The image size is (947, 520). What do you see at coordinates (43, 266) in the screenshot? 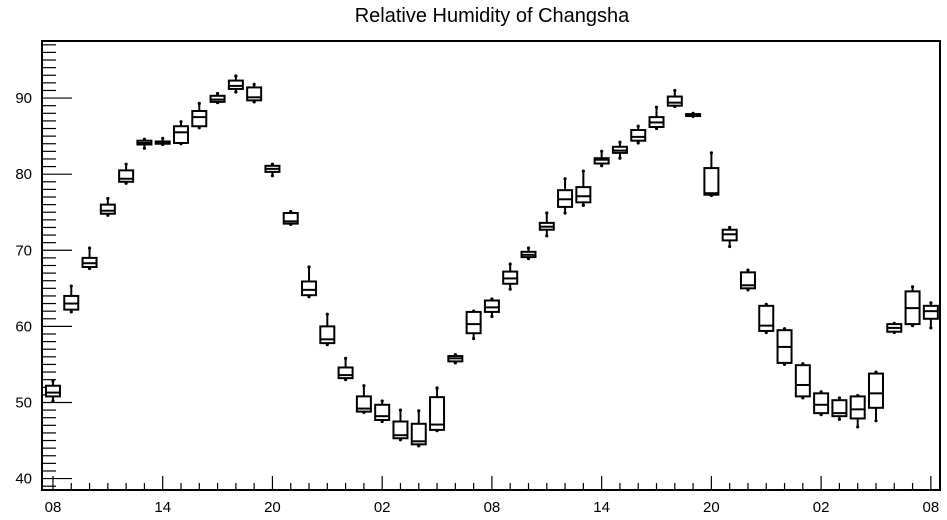
I see `y-axis: 40 50 60 70 80 90` at bounding box center [43, 266].